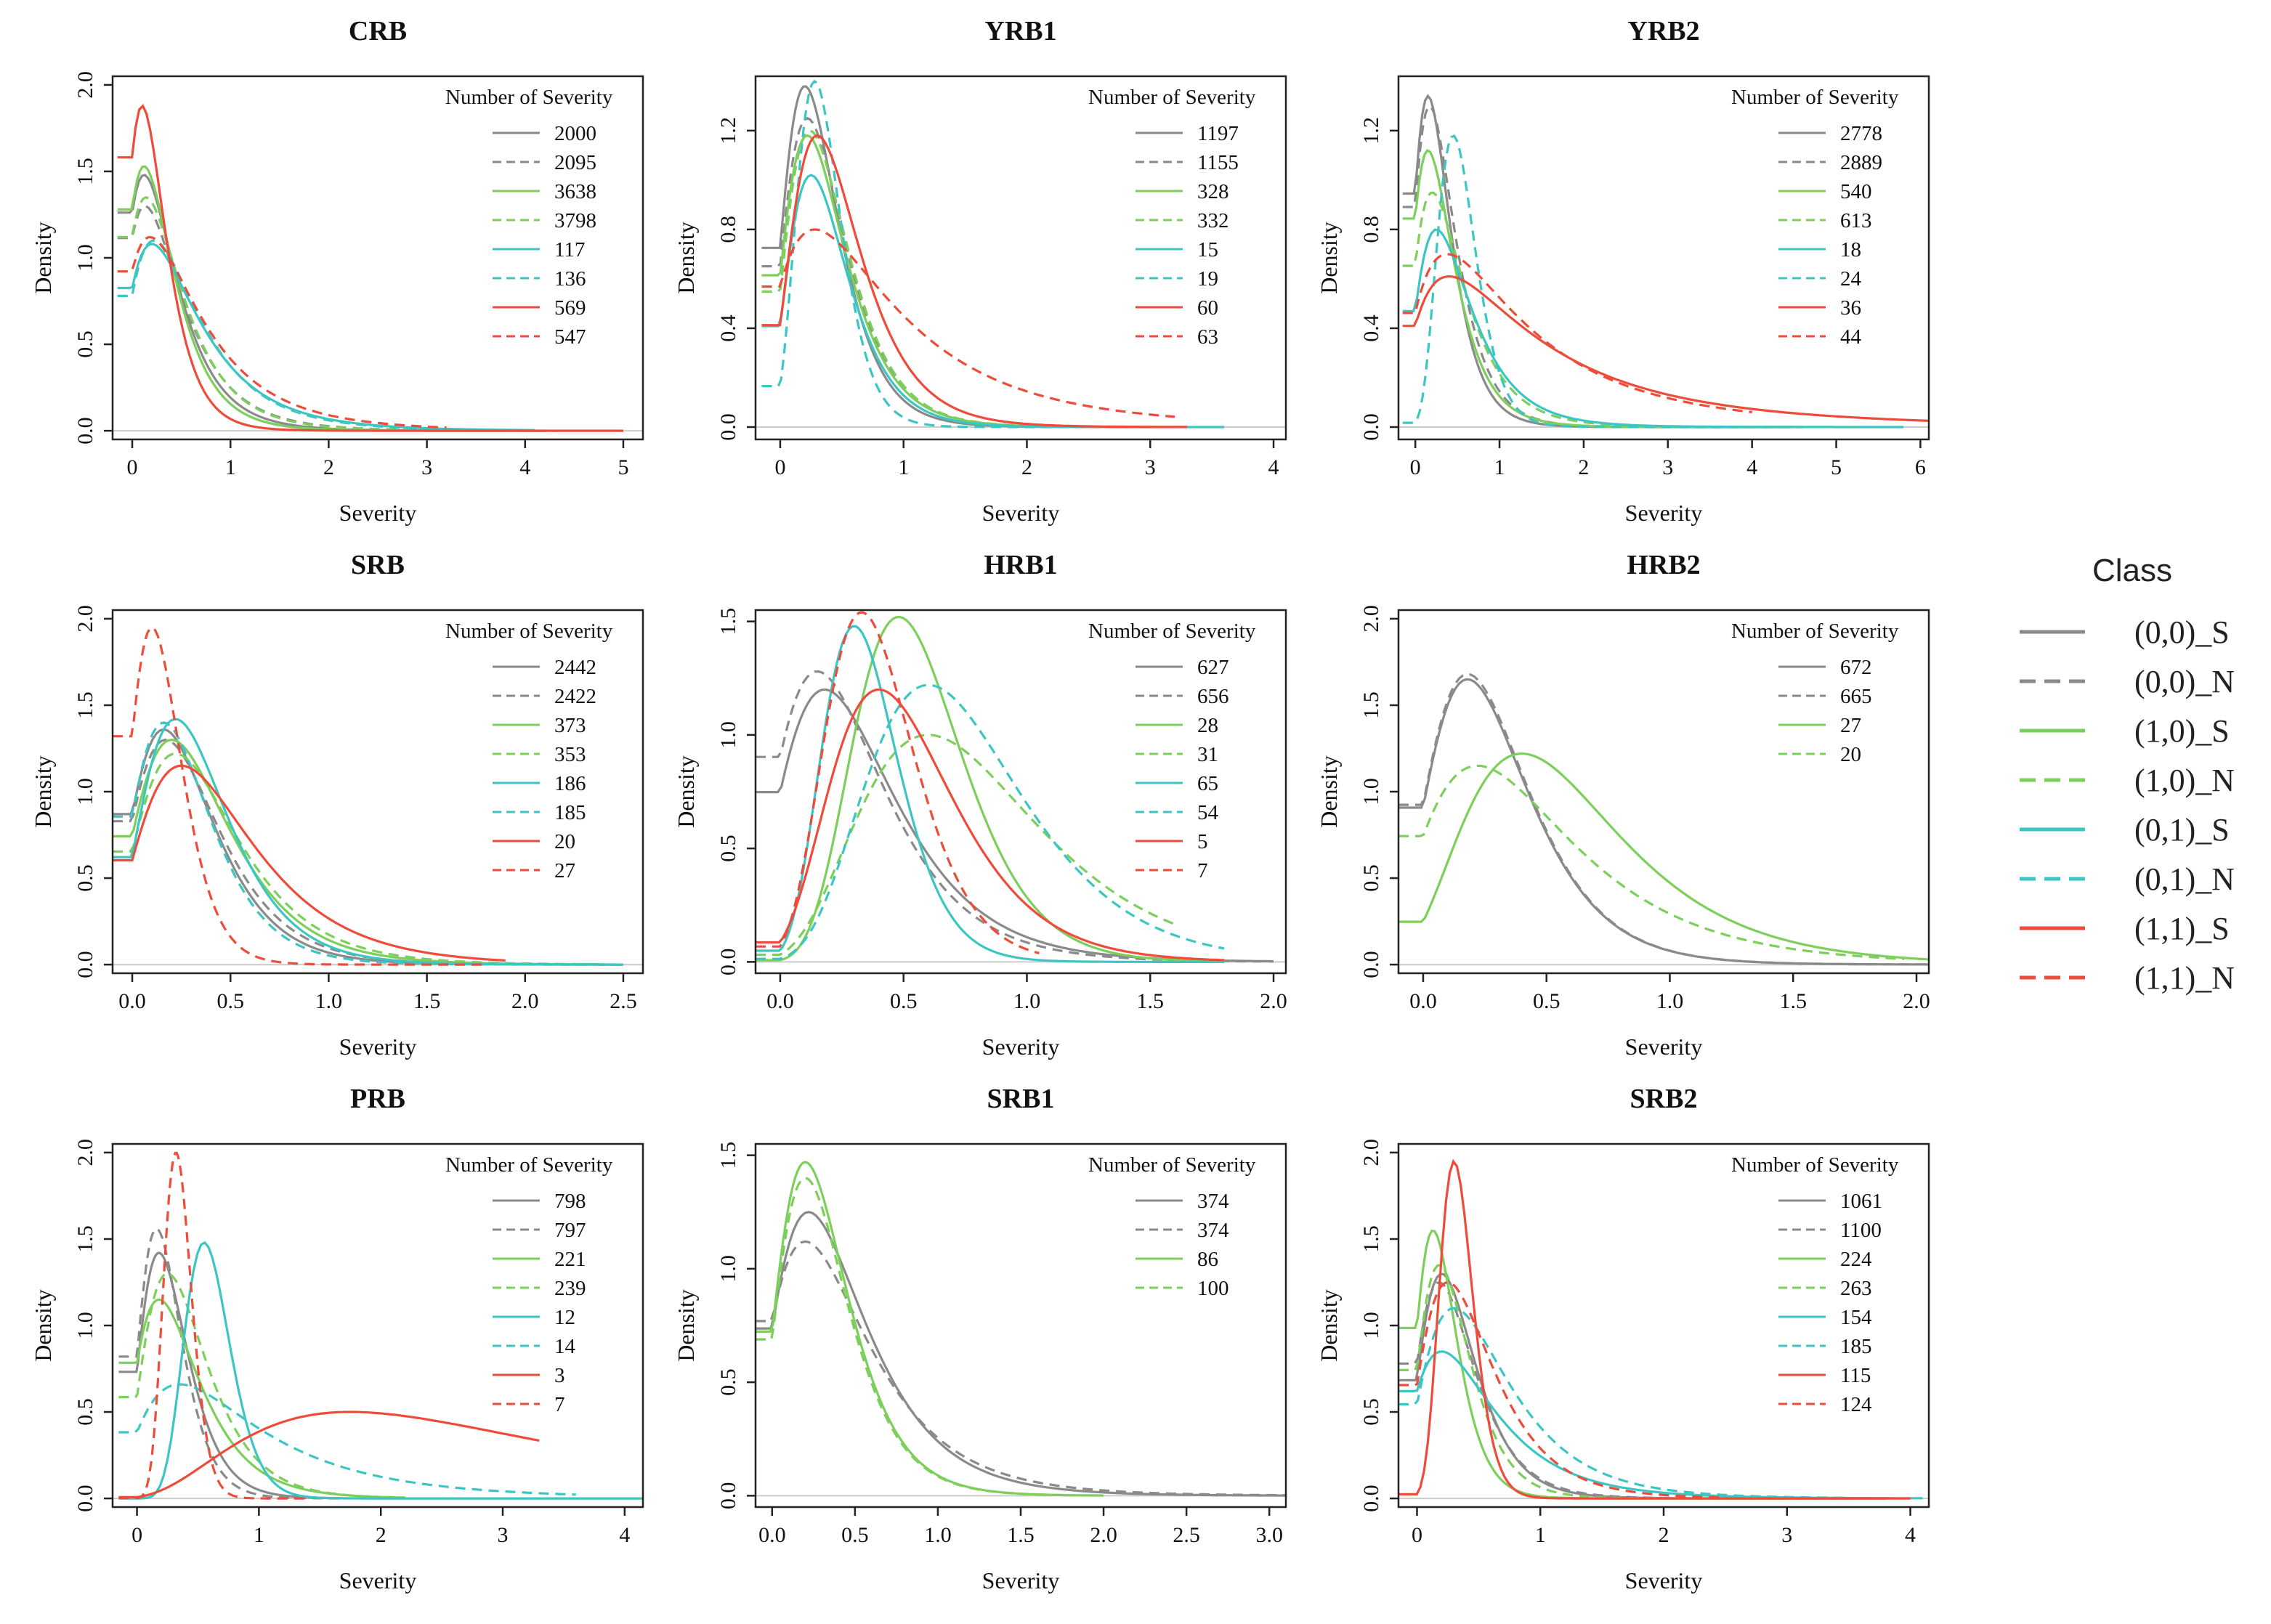 The image size is (2271, 1624). I want to click on legend-entry: 3638, so click(575, 191).